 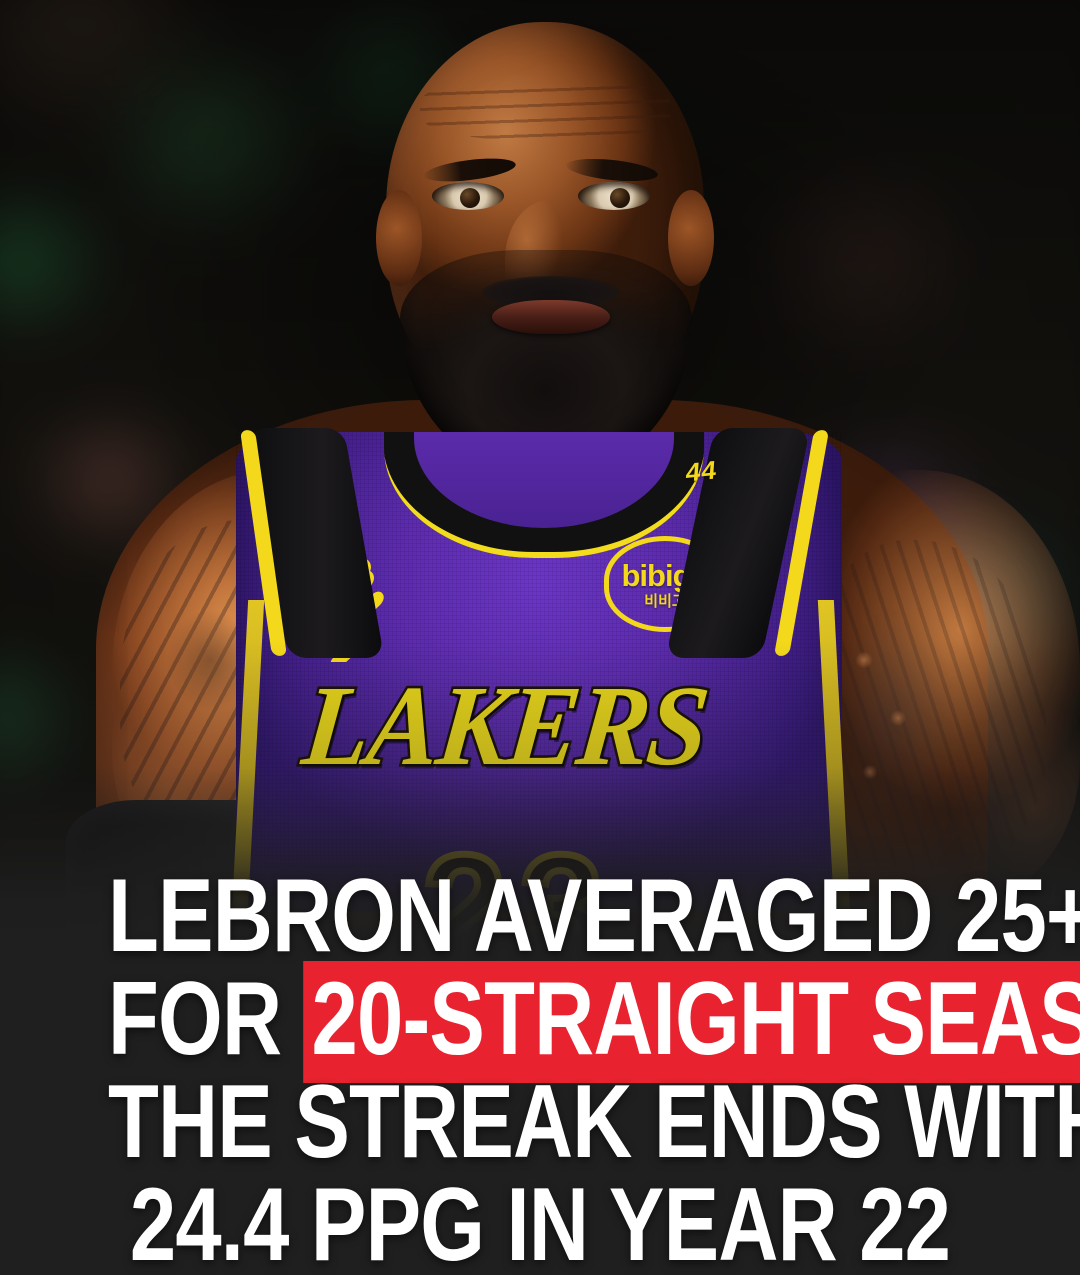 I want to click on jersey-shoulder-number: 44, so click(x=701, y=471).